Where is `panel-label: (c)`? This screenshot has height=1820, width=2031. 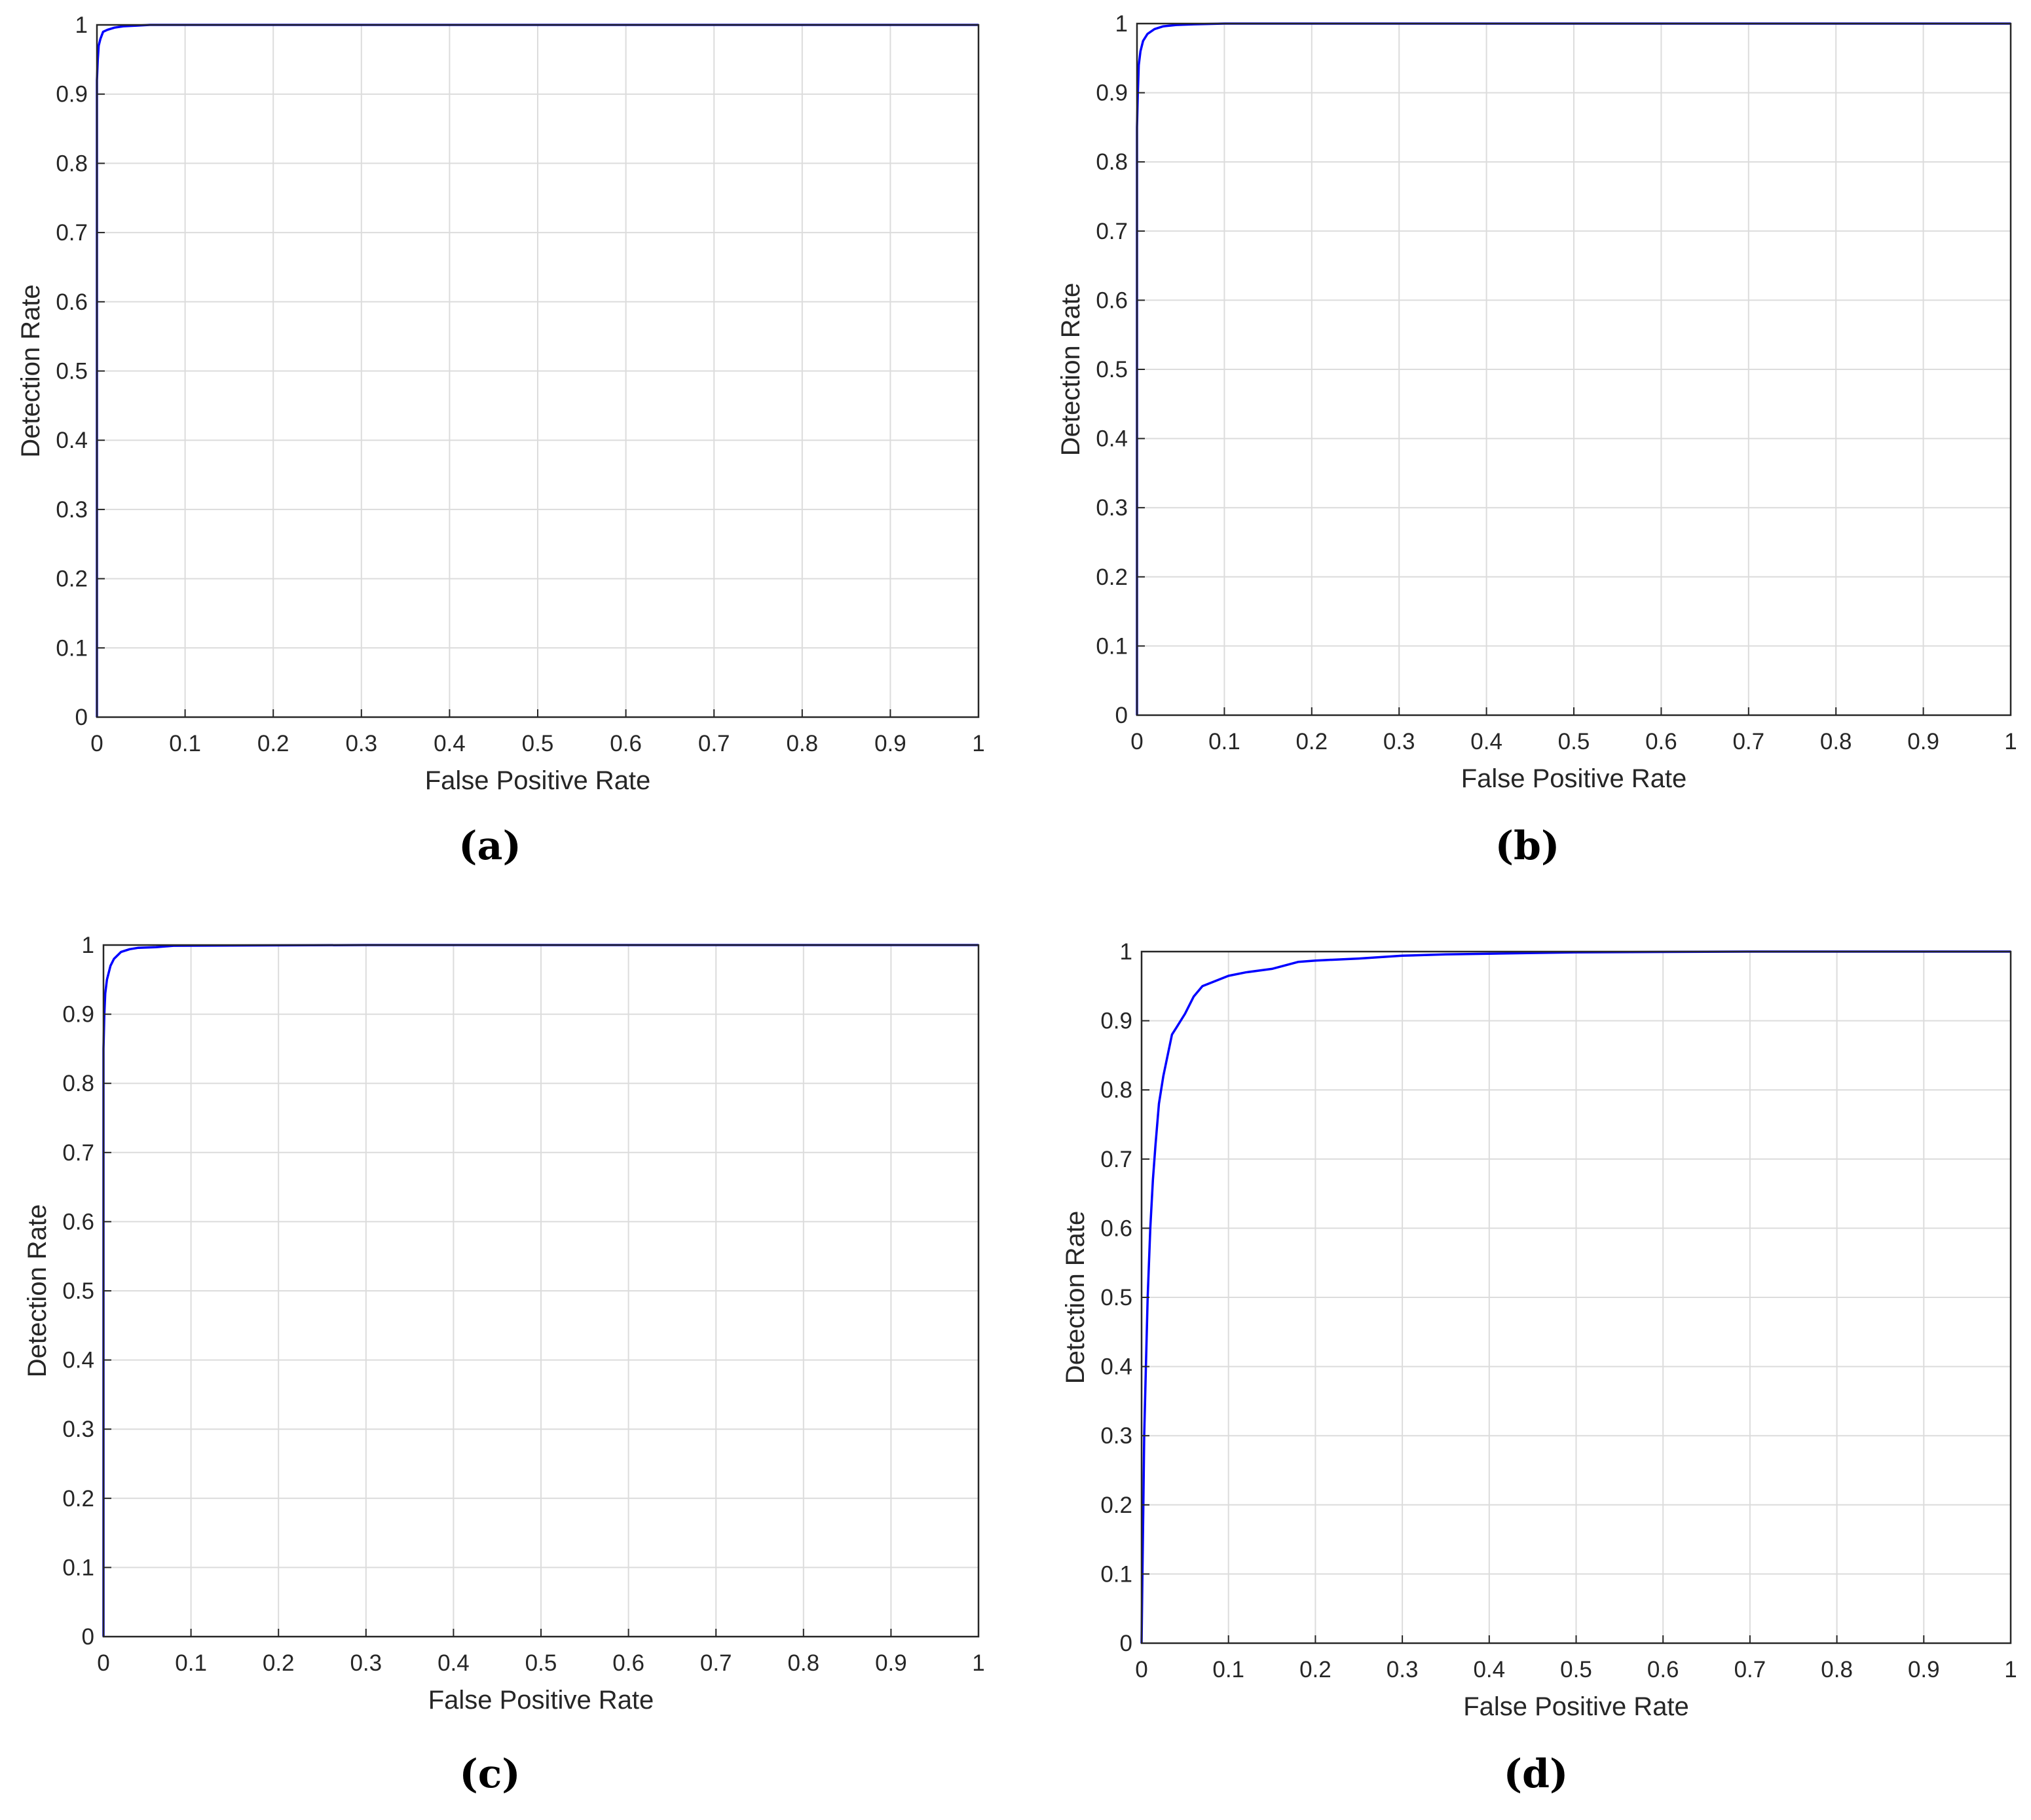 panel-label: (c) is located at coordinates (489, 1774).